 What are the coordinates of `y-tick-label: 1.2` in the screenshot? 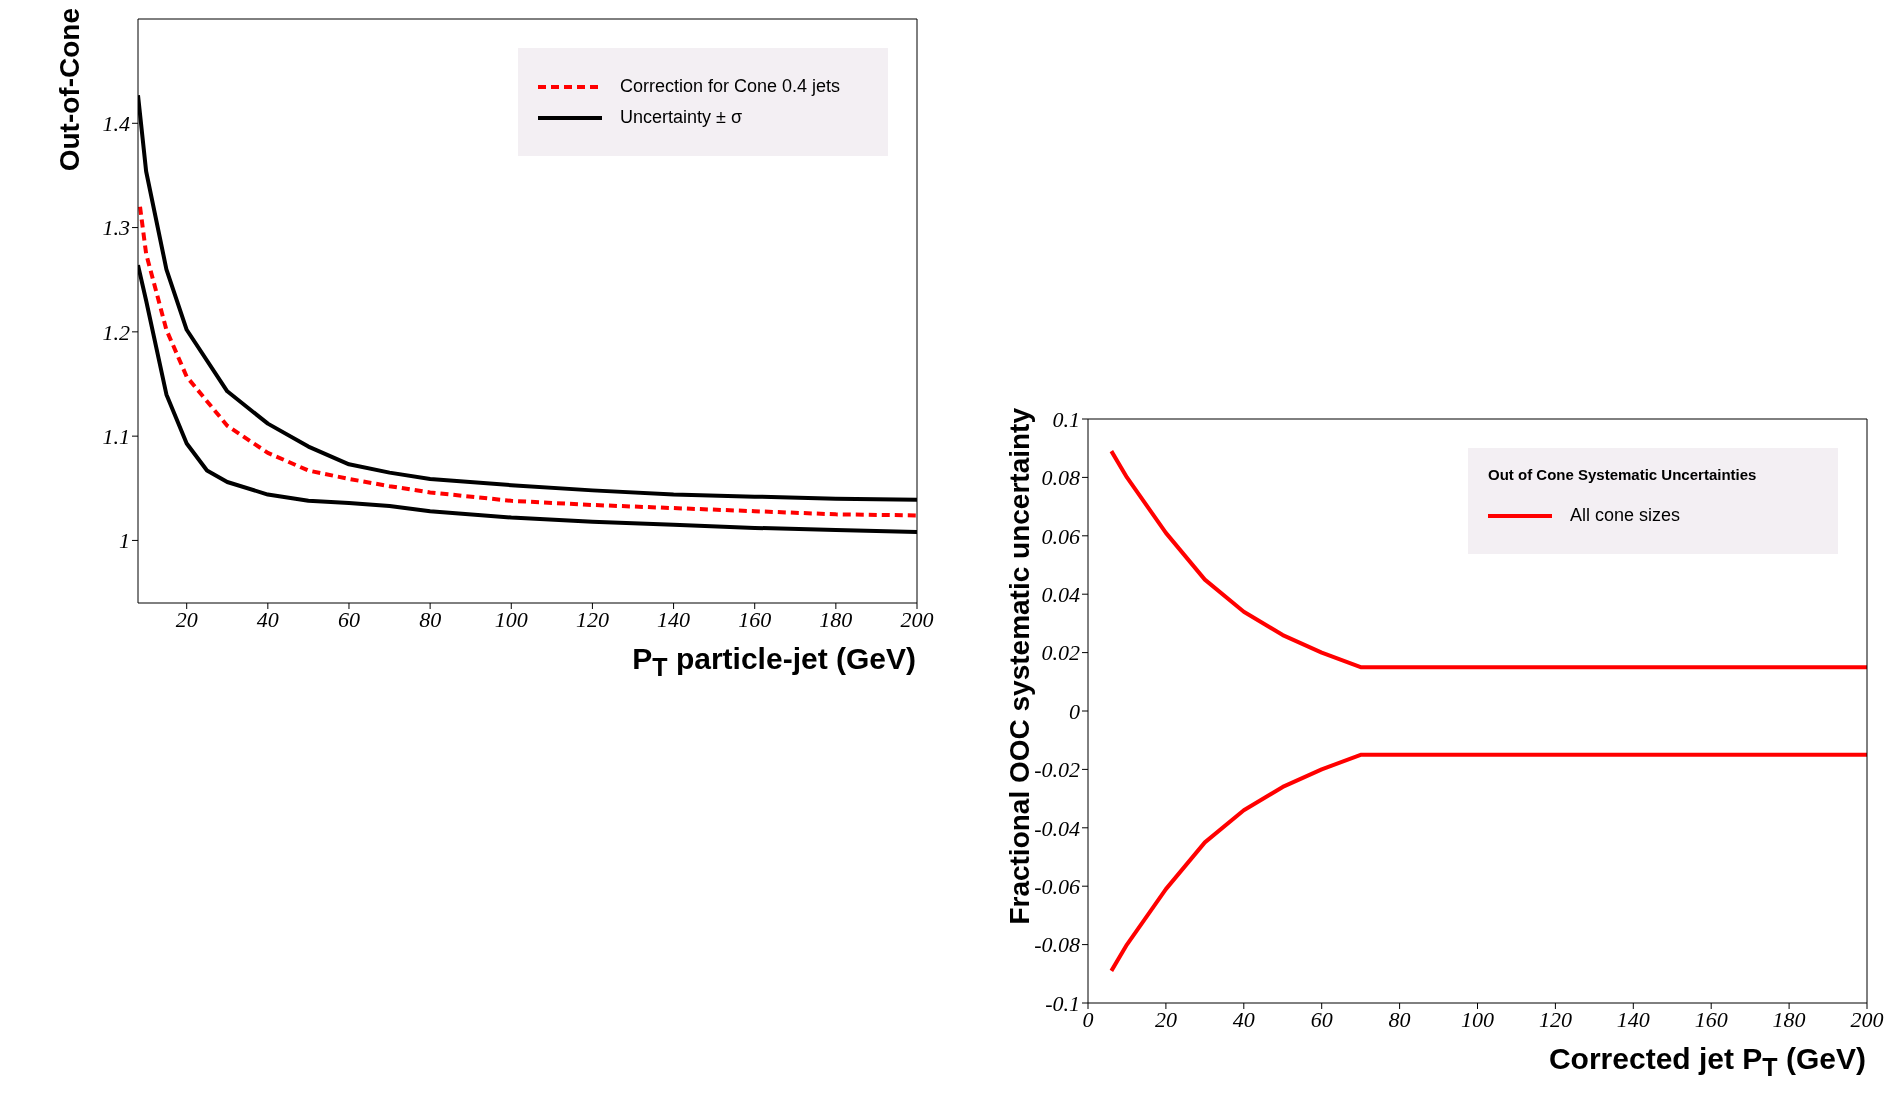 It's located at (116, 332).